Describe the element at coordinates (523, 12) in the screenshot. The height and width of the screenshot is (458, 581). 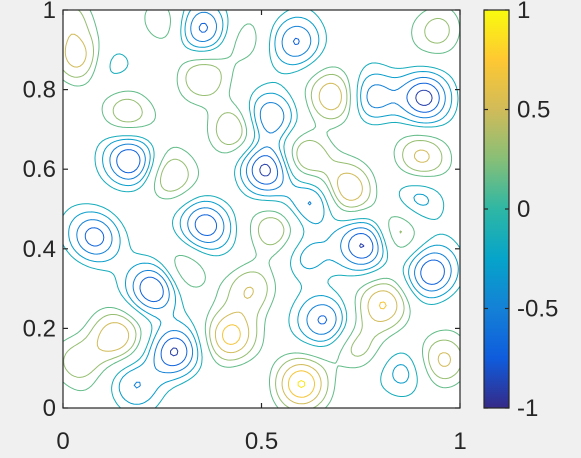
I see `colorbar-tick-label: 1` at that location.